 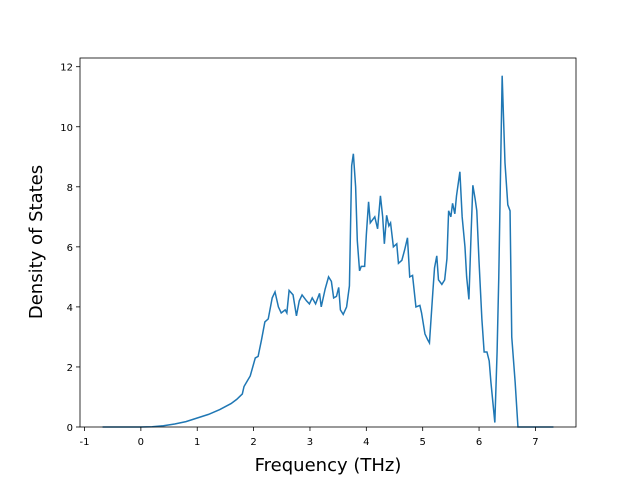 What do you see at coordinates (70, 368) in the screenshot?
I see `y-tick-label: 2` at bounding box center [70, 368].